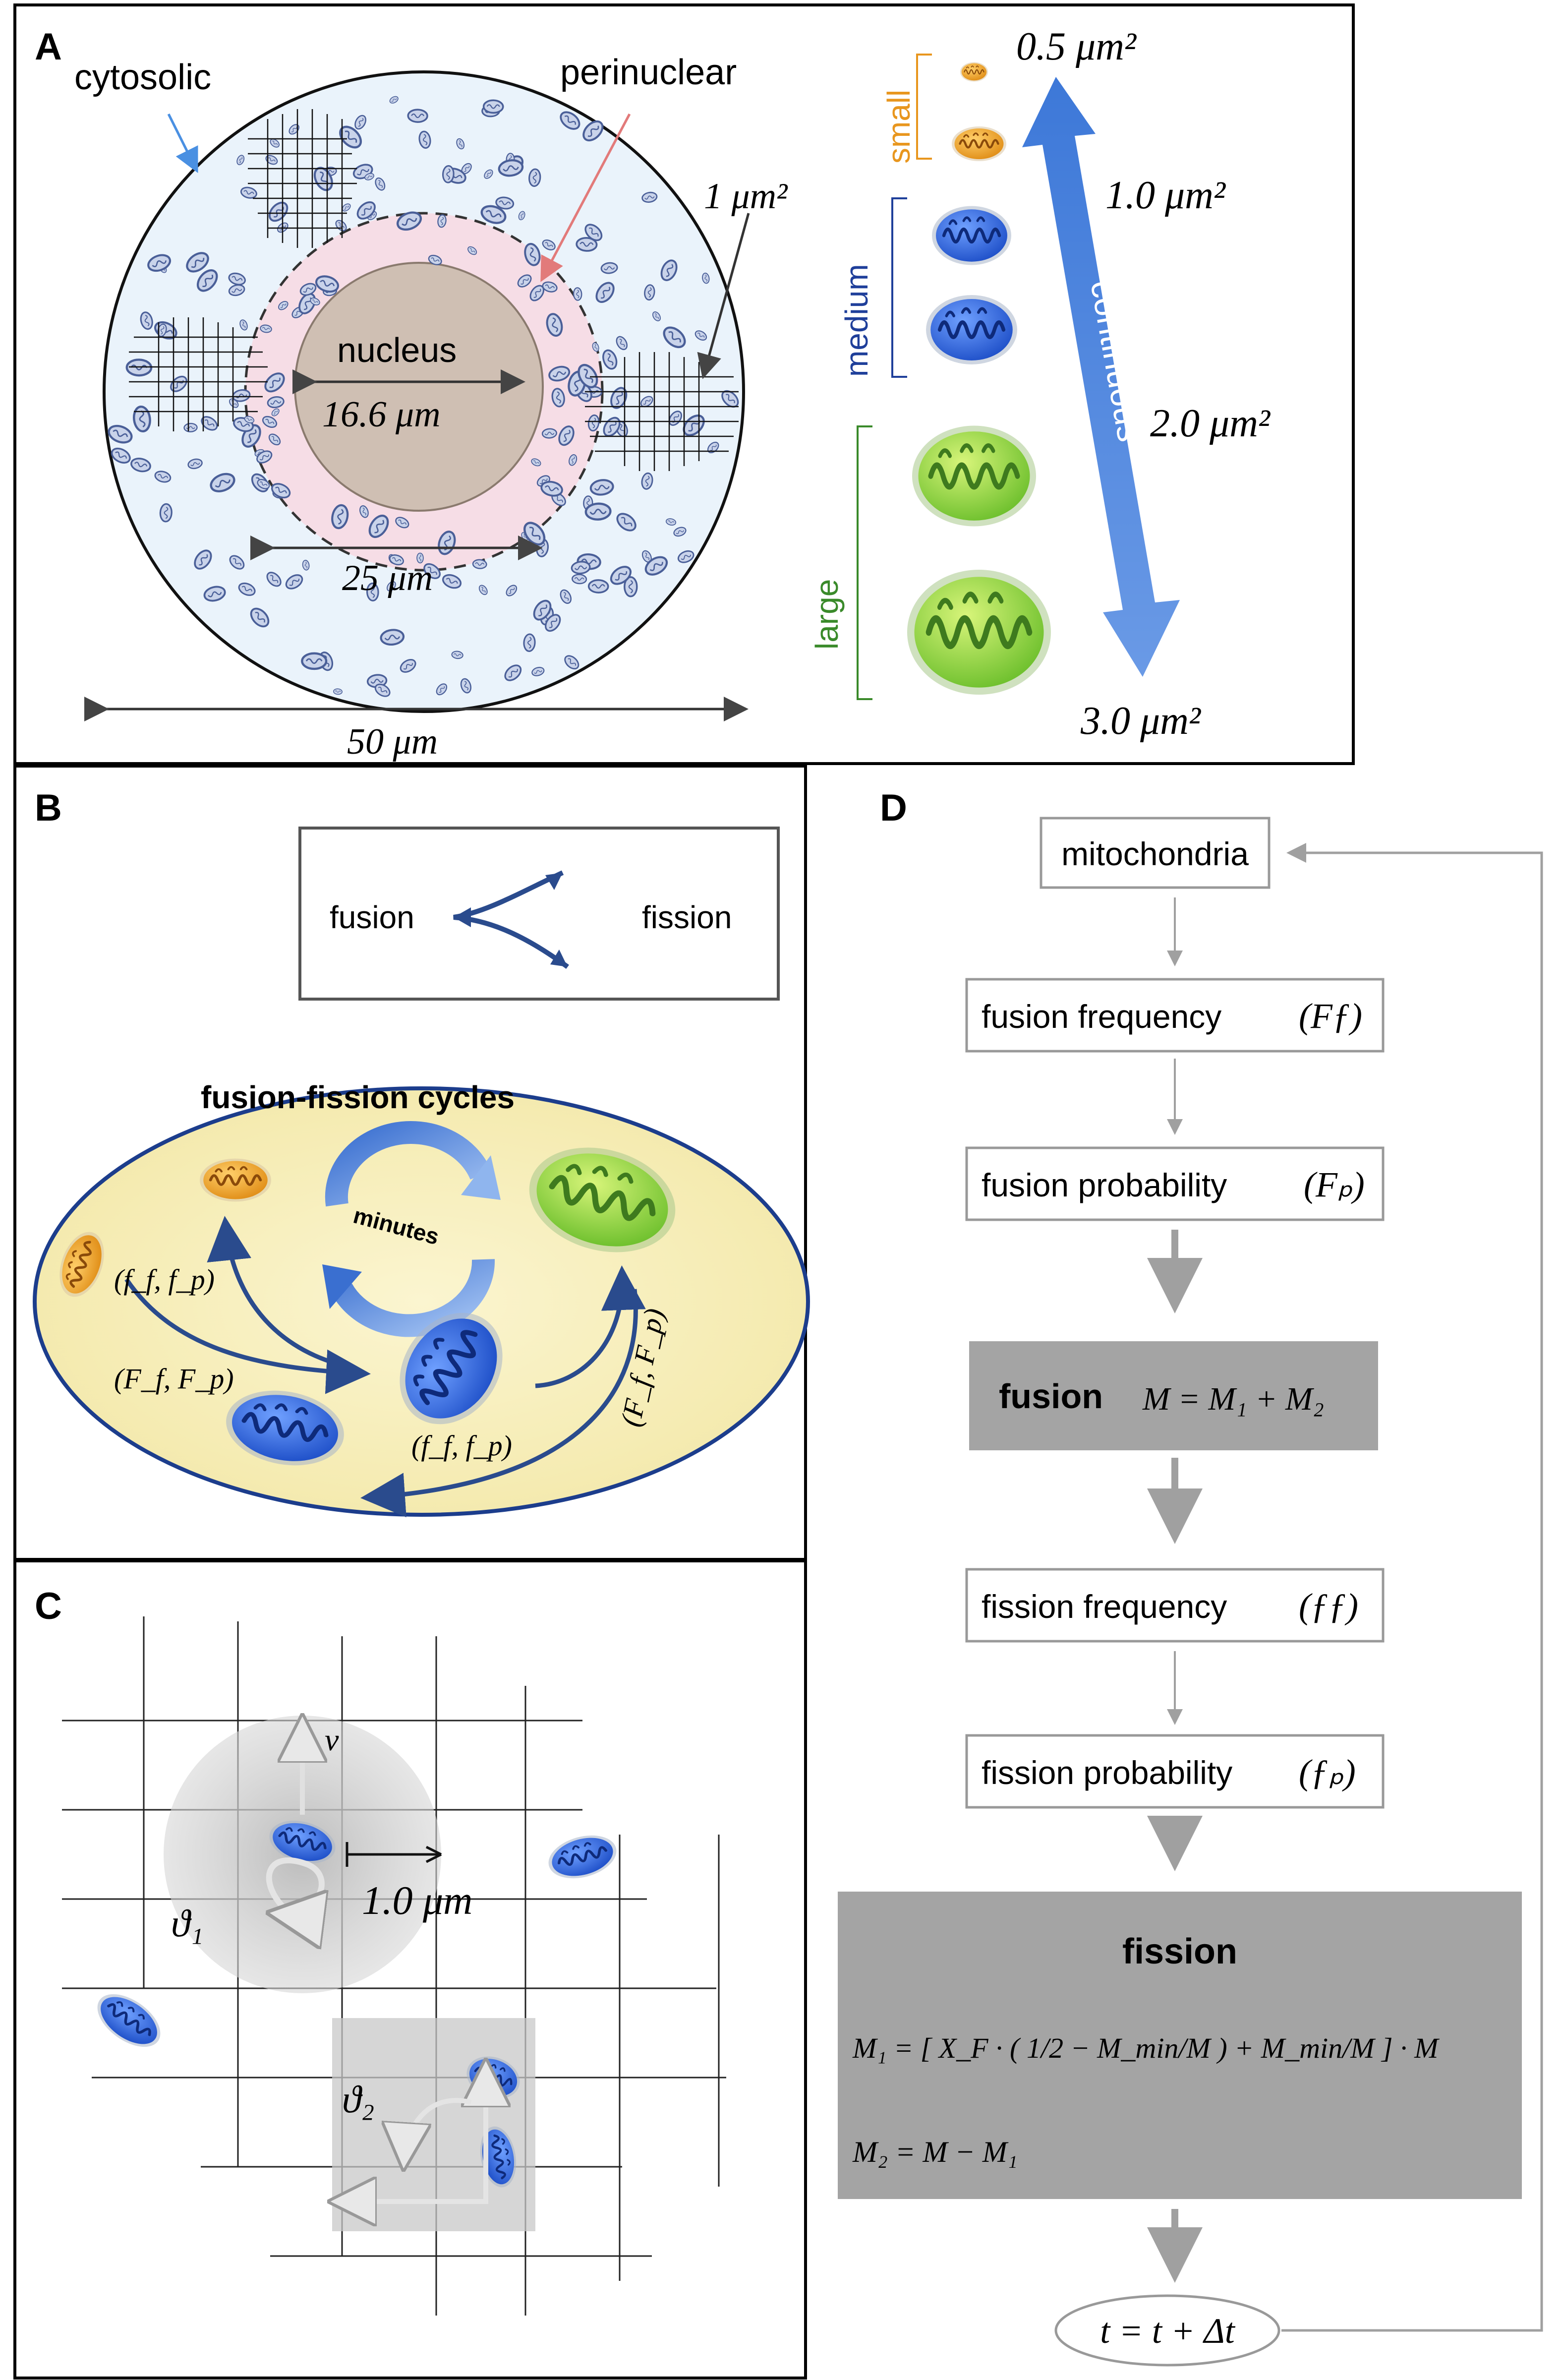  I want to click on box-fusion-probability-label: fusion probability, so click(1104, 1185).